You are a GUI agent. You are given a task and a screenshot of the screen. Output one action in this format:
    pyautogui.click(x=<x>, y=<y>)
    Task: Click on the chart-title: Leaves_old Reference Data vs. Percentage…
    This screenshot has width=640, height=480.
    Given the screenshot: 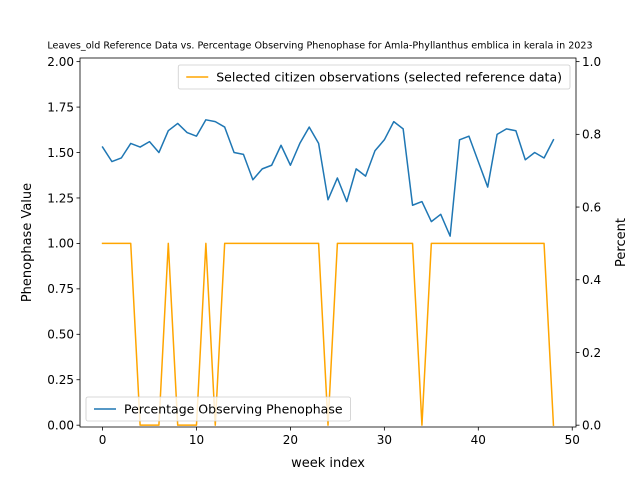 What is the action you would take?
    pyautogui.click(x=319, y=46)
    